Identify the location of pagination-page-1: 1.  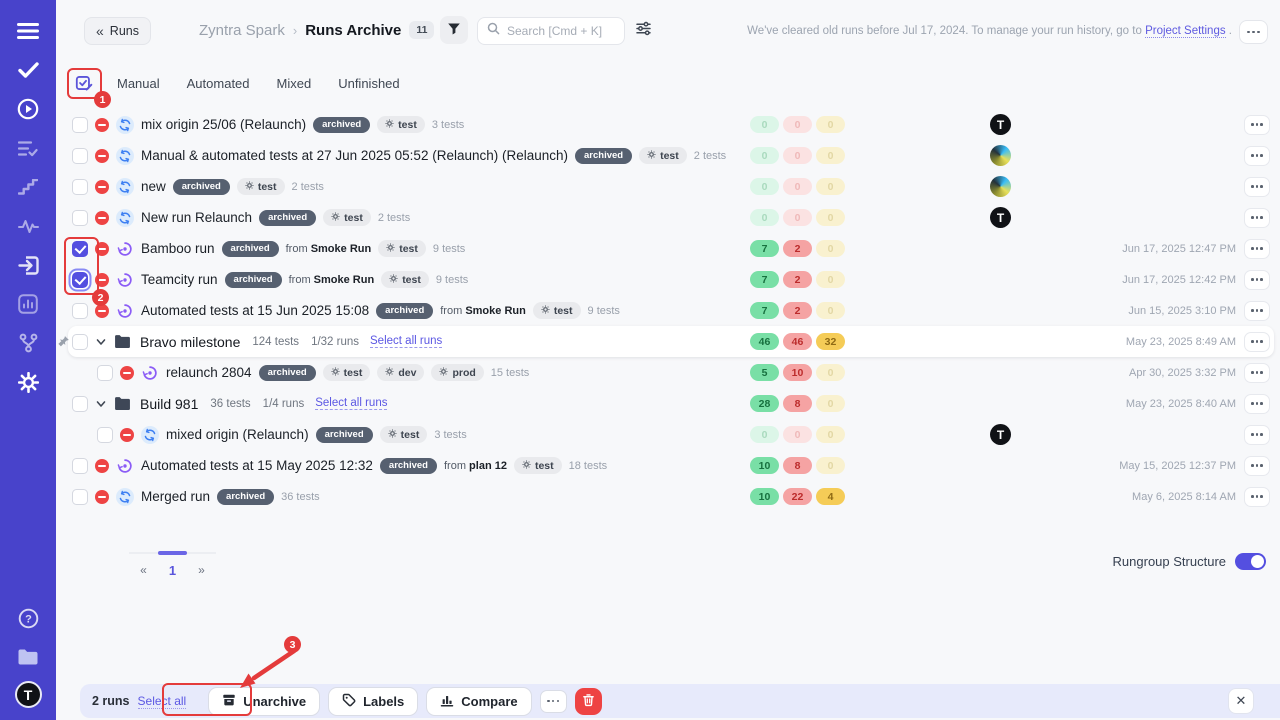
(172, 570).